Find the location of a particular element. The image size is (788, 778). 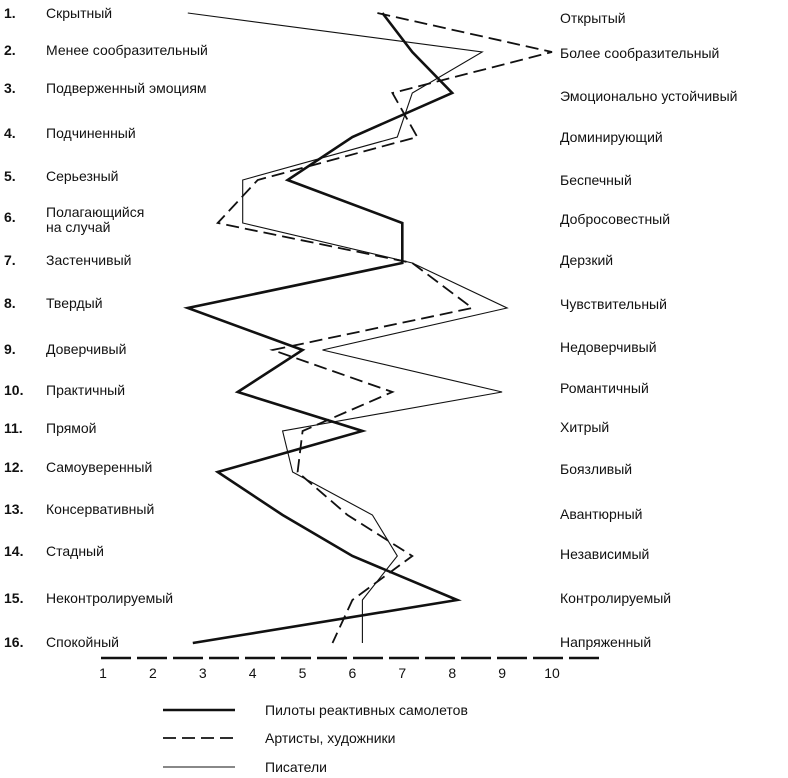

right-trait-label: Добросовестный is located at coordinates (615, 219).